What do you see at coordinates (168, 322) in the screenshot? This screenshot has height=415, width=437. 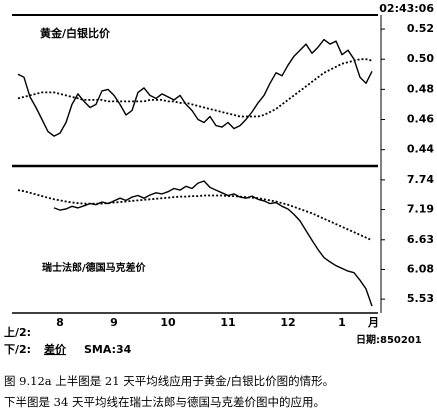 I see `x-tick-label: 10` at bounding box center [168, 322].